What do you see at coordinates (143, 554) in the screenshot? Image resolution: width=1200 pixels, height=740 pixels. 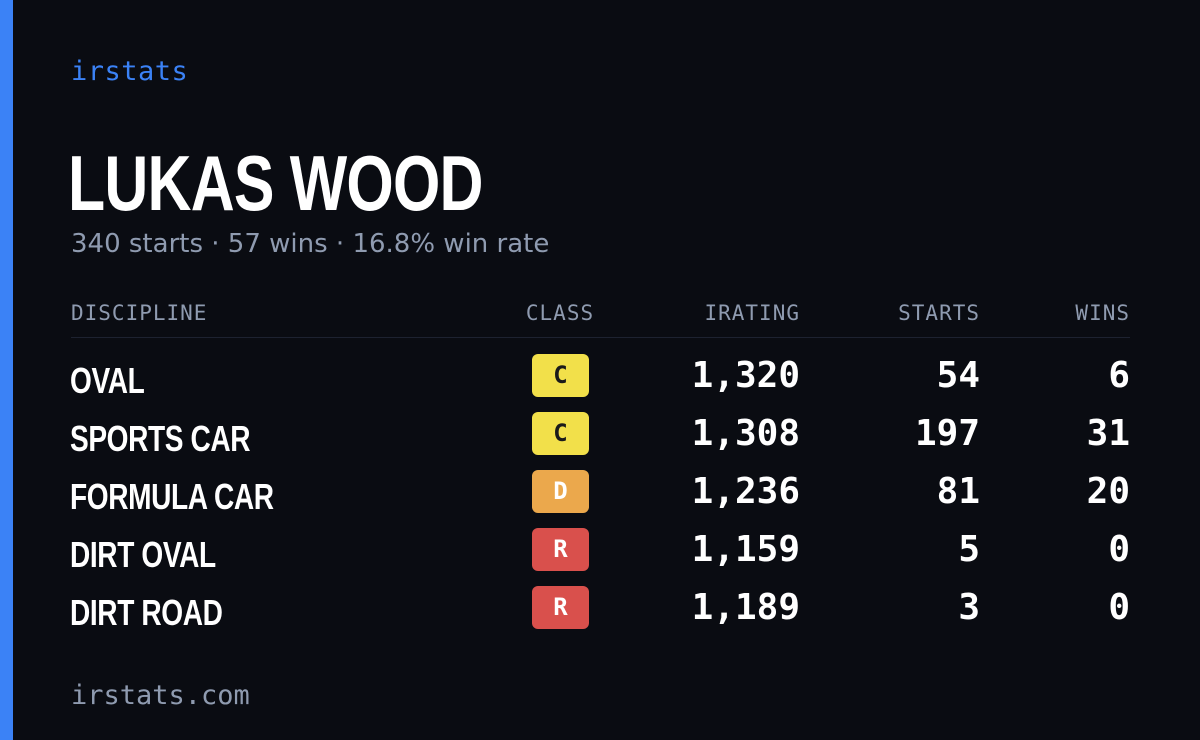 I see `discipline-name: DIRT OVAL` at bounding box center [143, 554].